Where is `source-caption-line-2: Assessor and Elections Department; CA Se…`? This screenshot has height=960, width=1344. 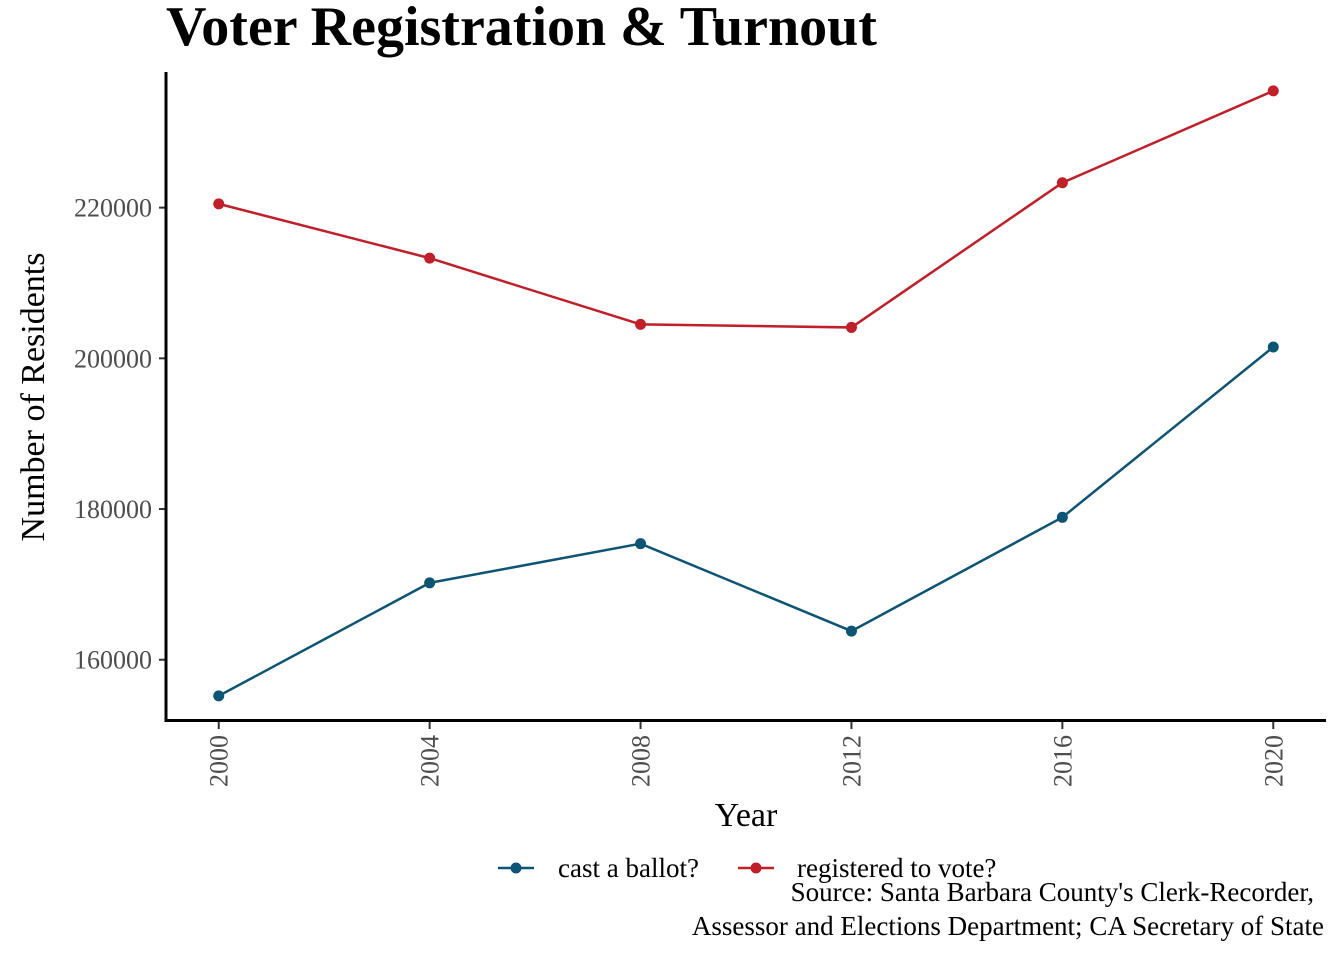 source-caption-line-2: Assessor and Elections Department; CA Se… is located at coordinates (1008, 926).